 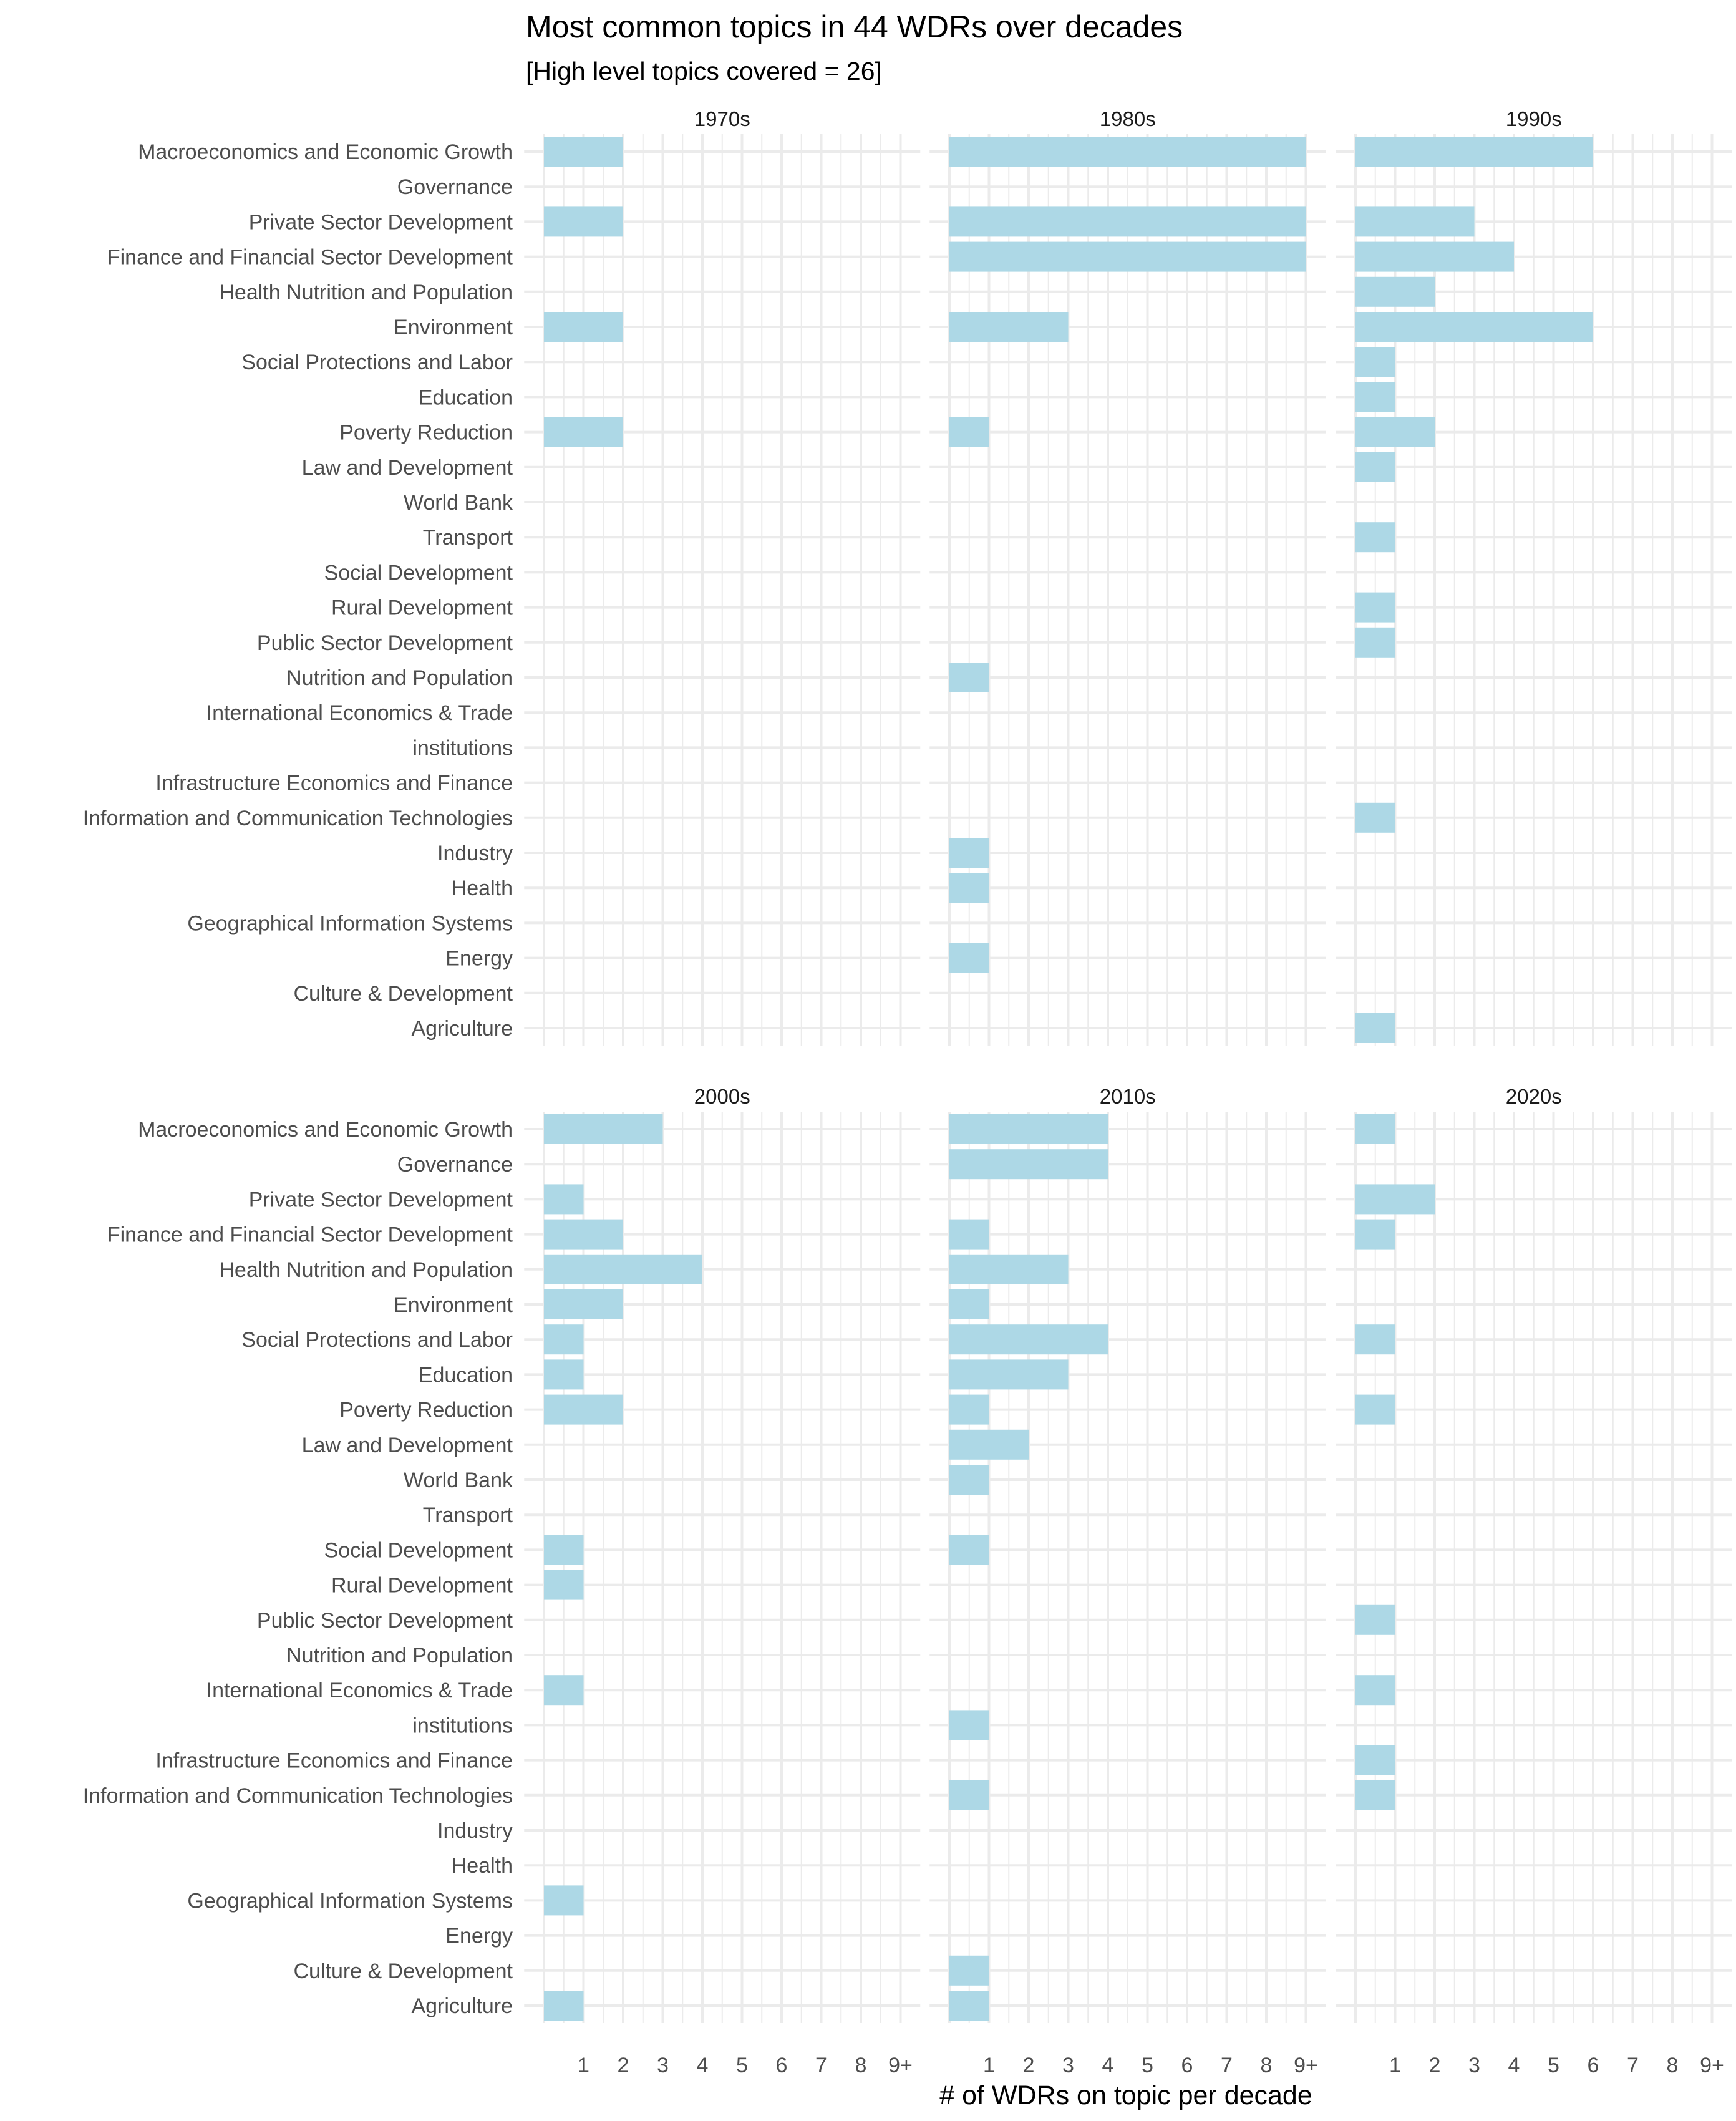 I want to click on x-tick-label: 3, so click(x=1068, y=2065).